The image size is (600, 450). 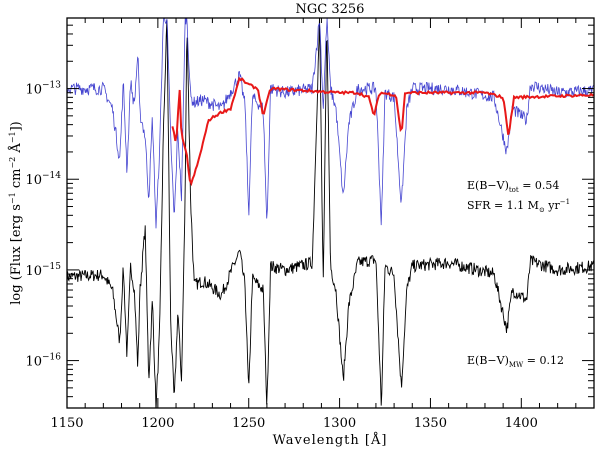 I want to click on chart-title: NGC 3256, so click(x=330, y=9).